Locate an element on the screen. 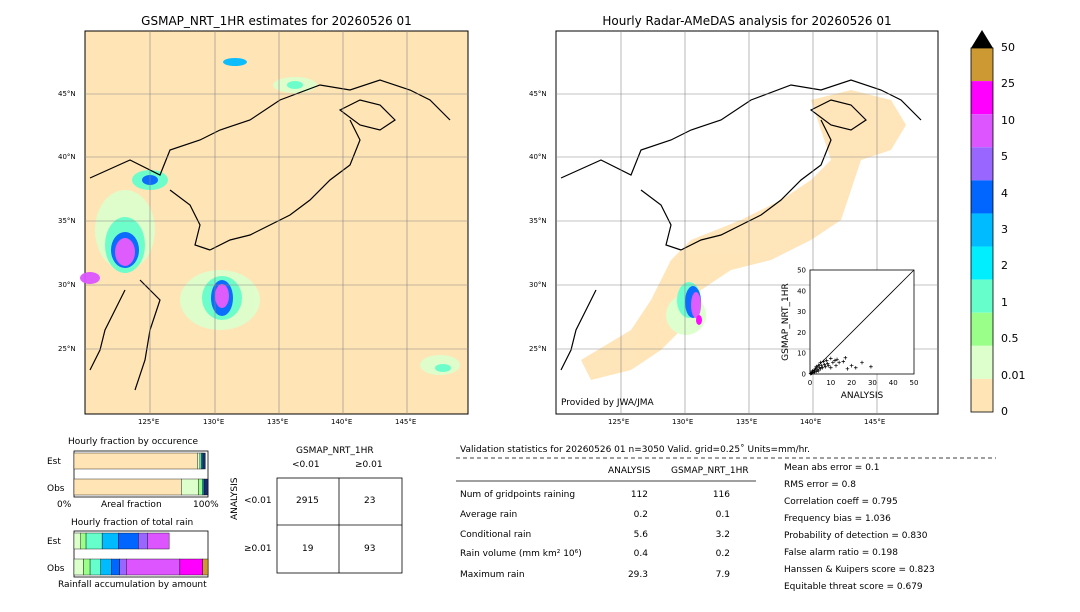  stats-row-gsmap: 7.9 is located at coordinates (722, 575).